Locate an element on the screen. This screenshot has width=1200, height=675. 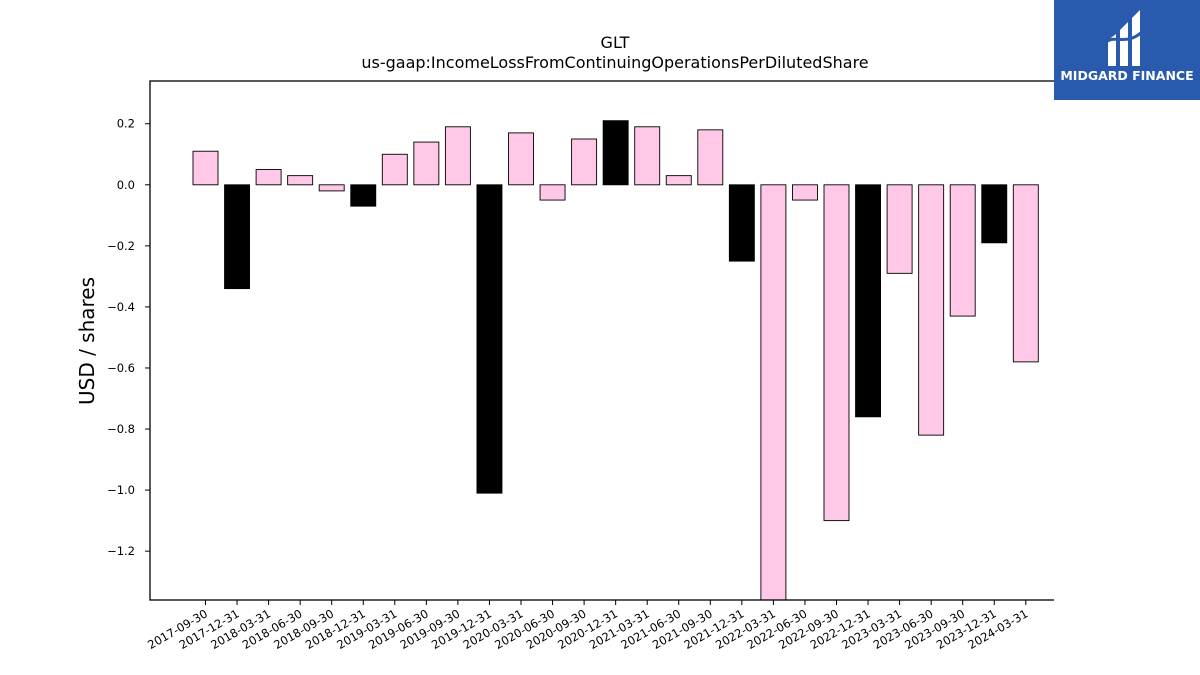
midgard-finance-logo: MIDGARD FINANCE is located at coordinates (1127, 50).